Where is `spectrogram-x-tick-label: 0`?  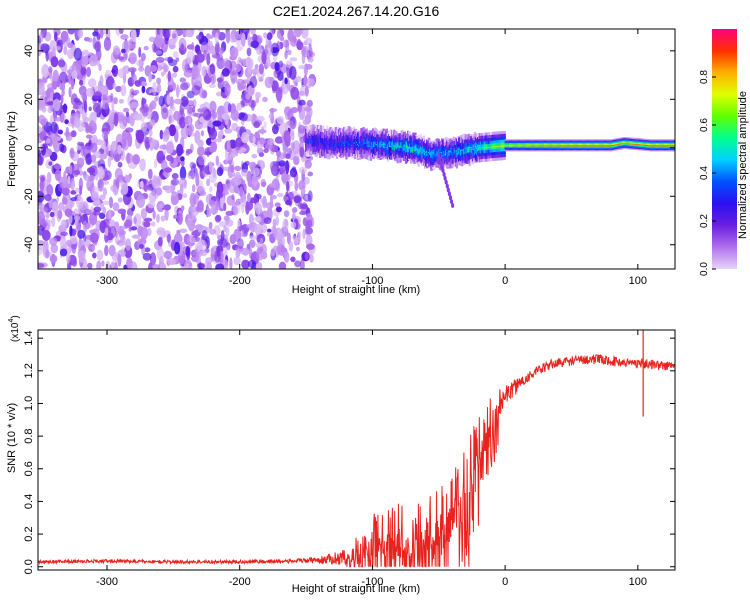
spectrogram-x-tick-label: 0 is located at coordinates (505, 281).